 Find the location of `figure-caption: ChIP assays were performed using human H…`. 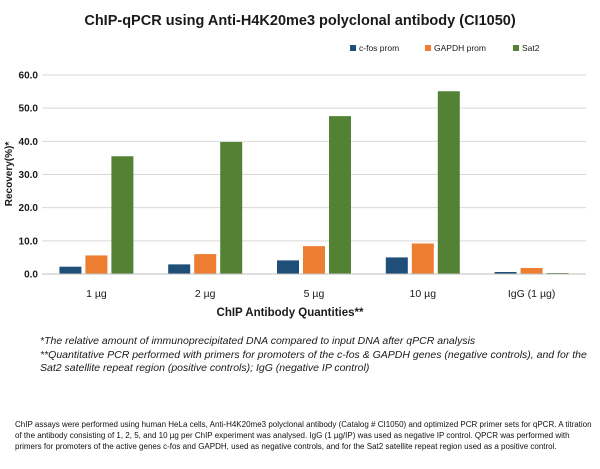

figure-caption: ChIP assays were performed using human H… is located at coordinates (303, 435).